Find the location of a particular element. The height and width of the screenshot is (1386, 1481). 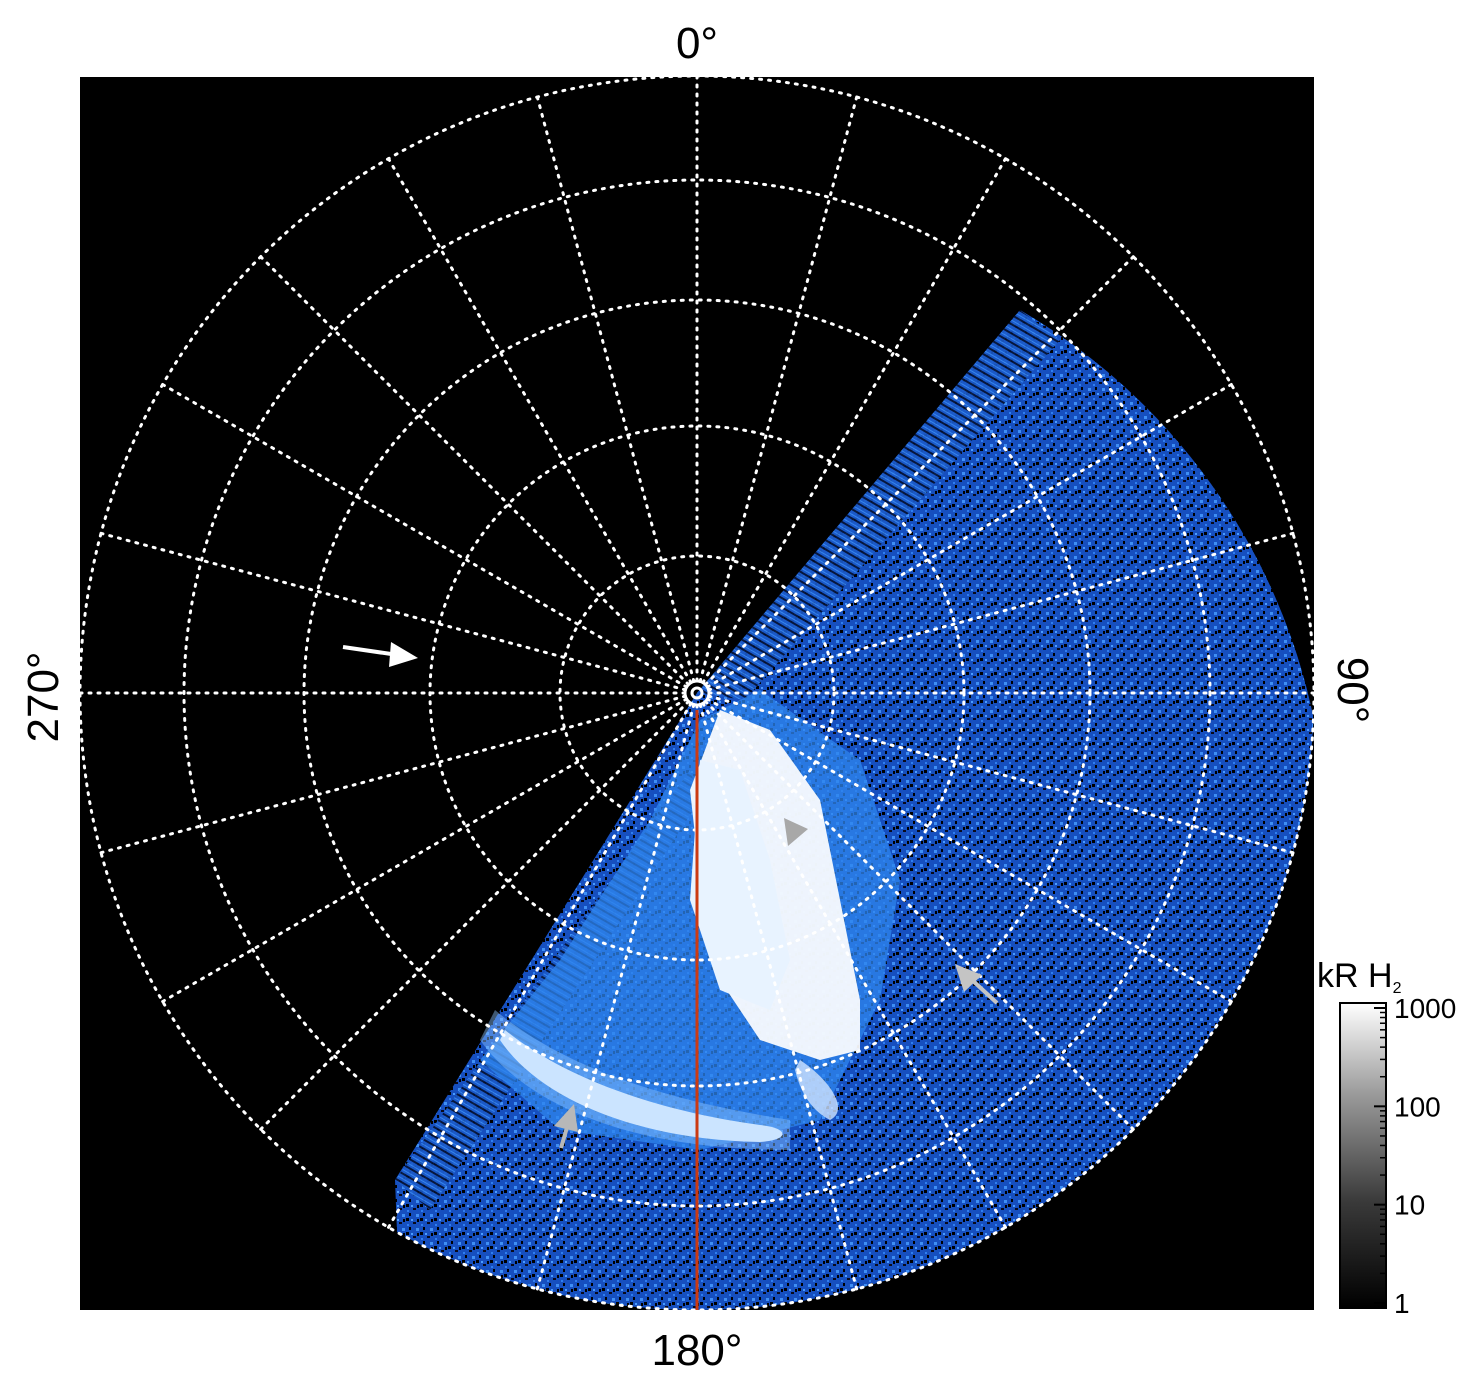

annotation-arrow-grey-left is located at coordinates (566, 1126).